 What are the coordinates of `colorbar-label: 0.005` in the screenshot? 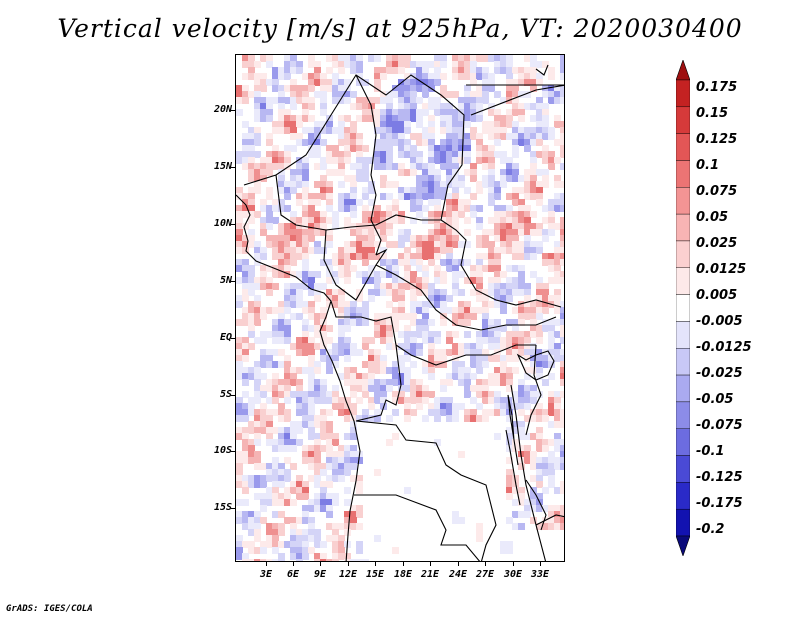 It's located at (717, 295).